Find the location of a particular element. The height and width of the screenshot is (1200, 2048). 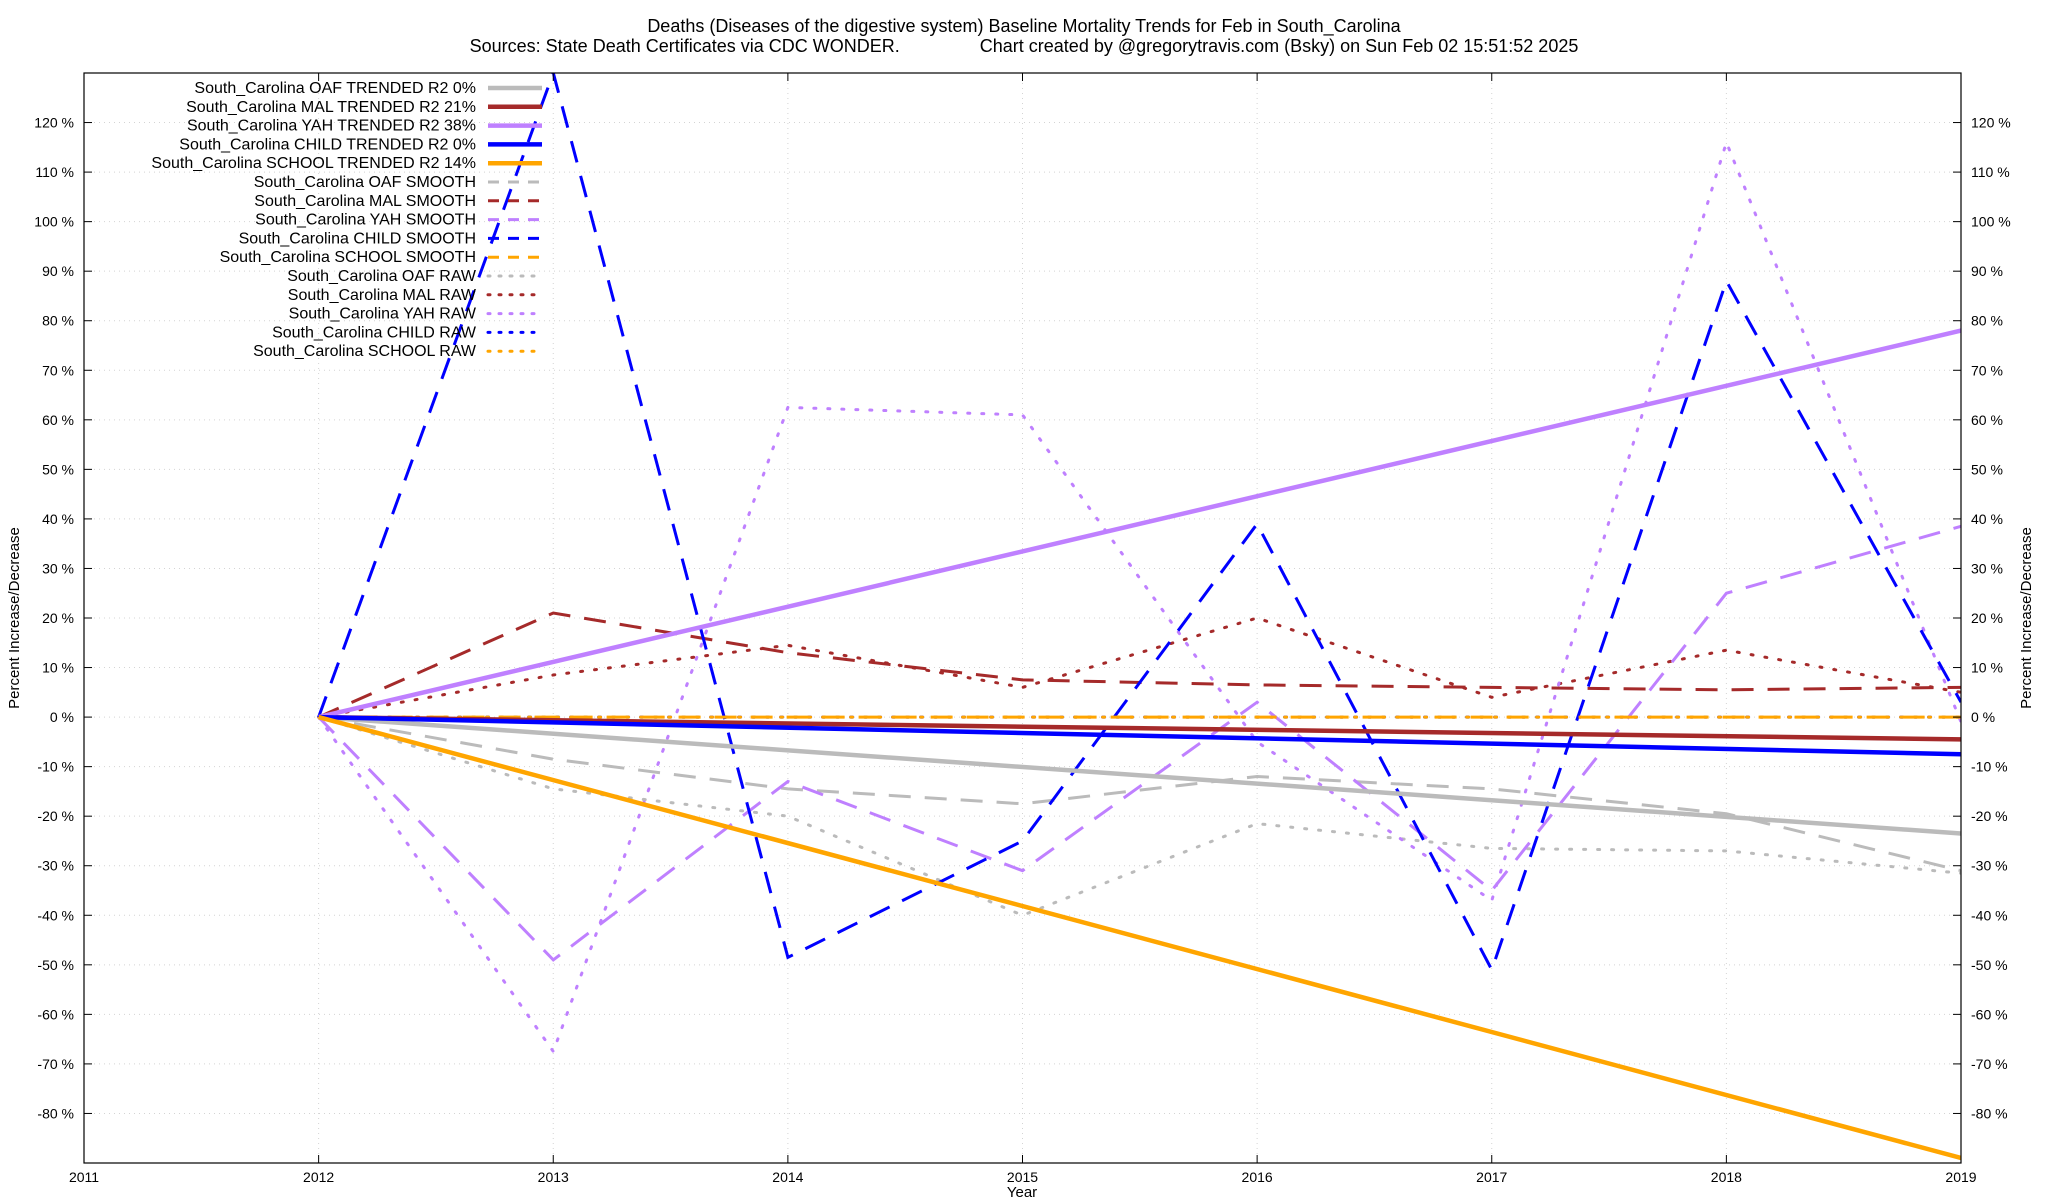

y-tick-label-left: -70 % is located at coordinates (55, 1064).